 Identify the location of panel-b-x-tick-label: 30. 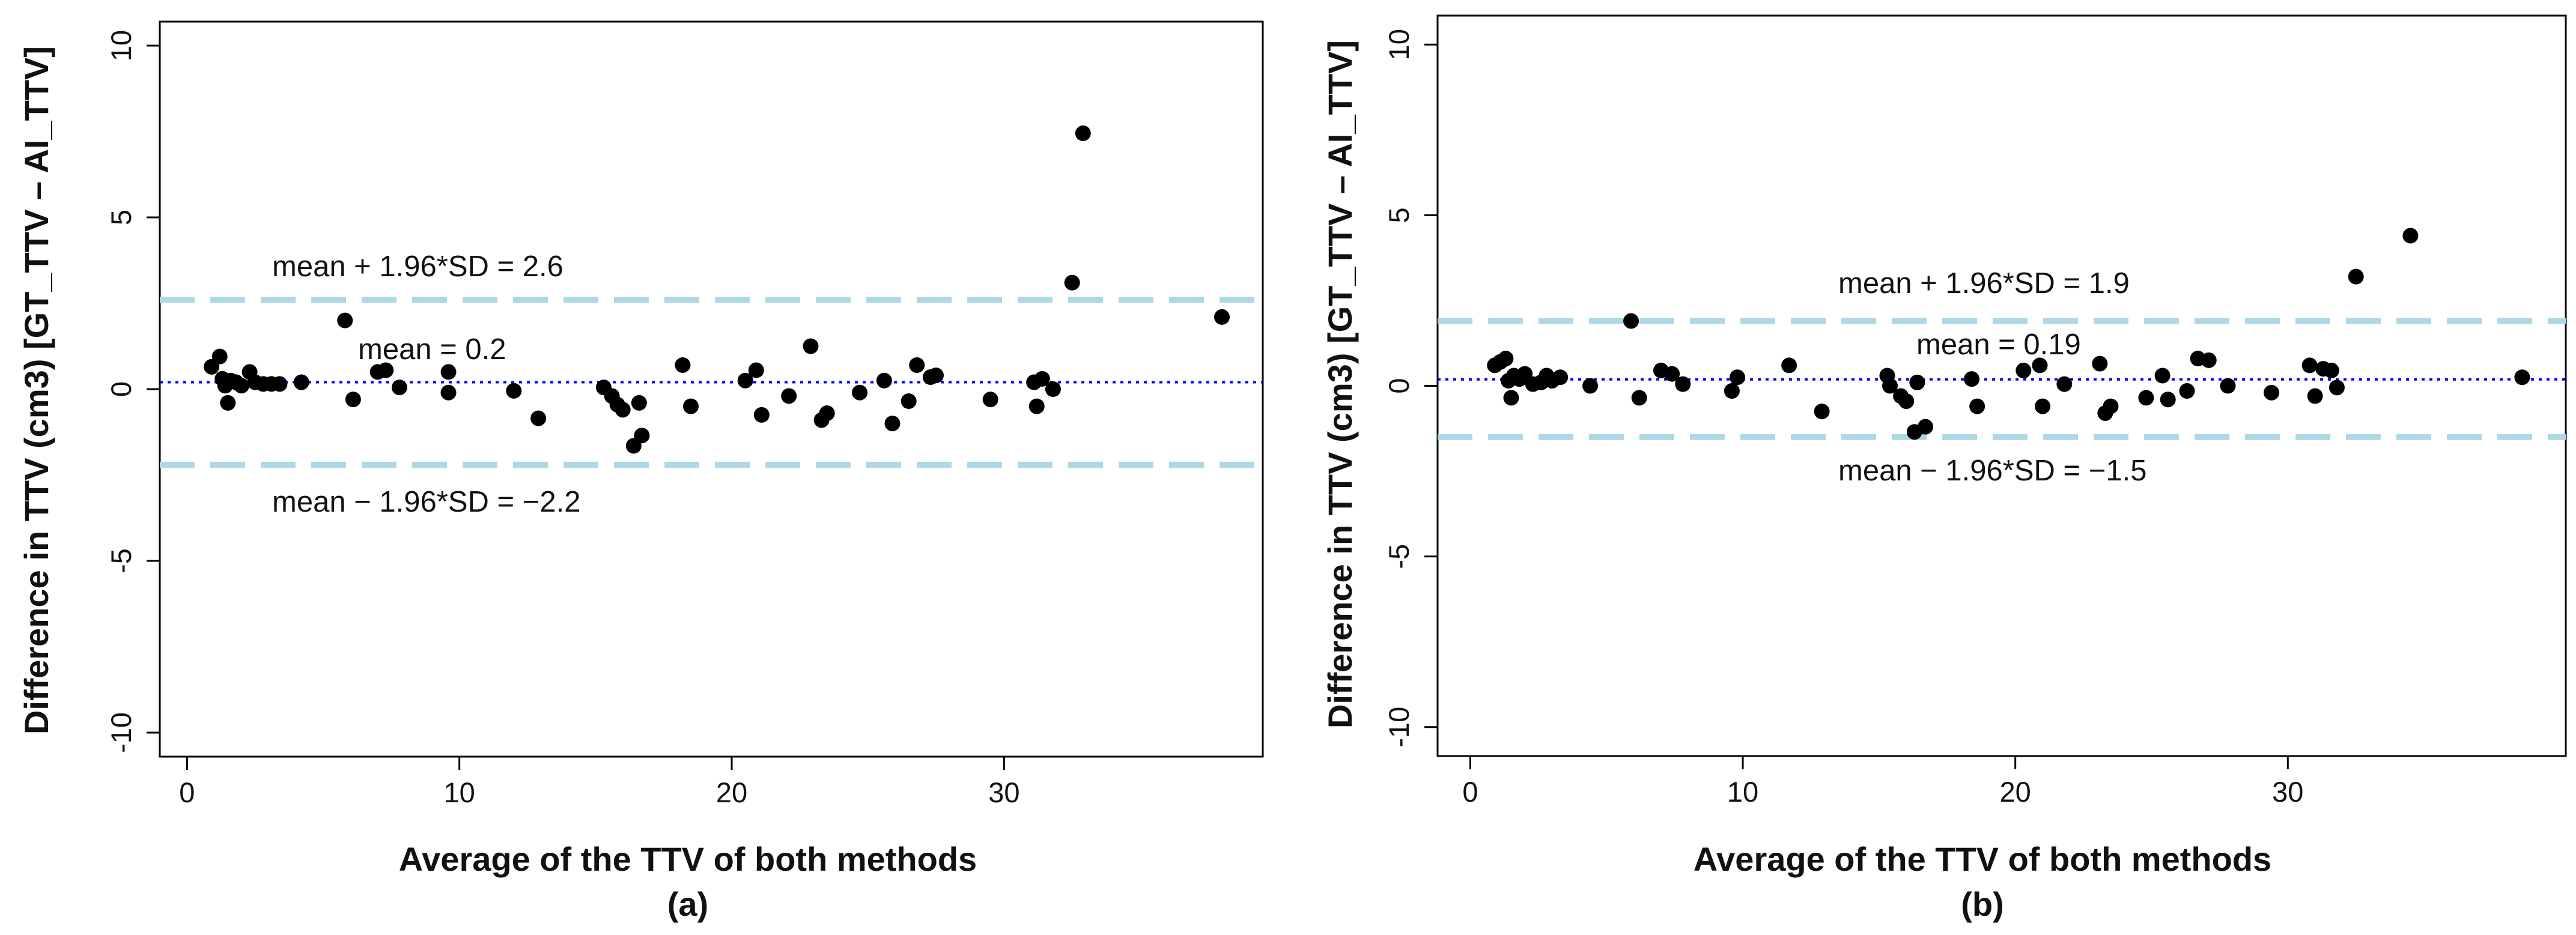
(2287, 792).